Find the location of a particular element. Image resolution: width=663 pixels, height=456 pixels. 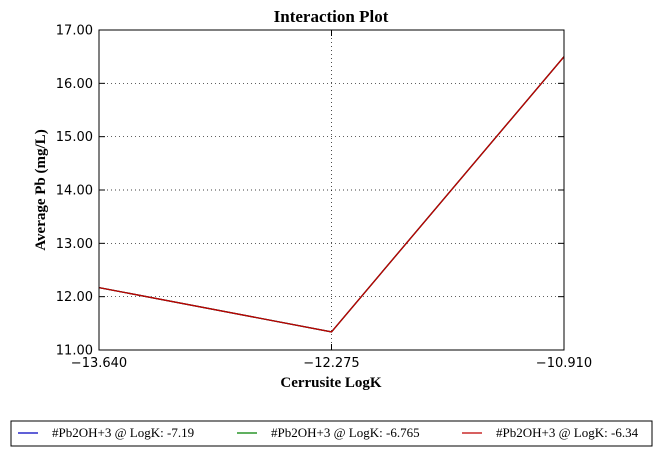

y-tick-label: 16.00 is located at coordinates (74, 84).